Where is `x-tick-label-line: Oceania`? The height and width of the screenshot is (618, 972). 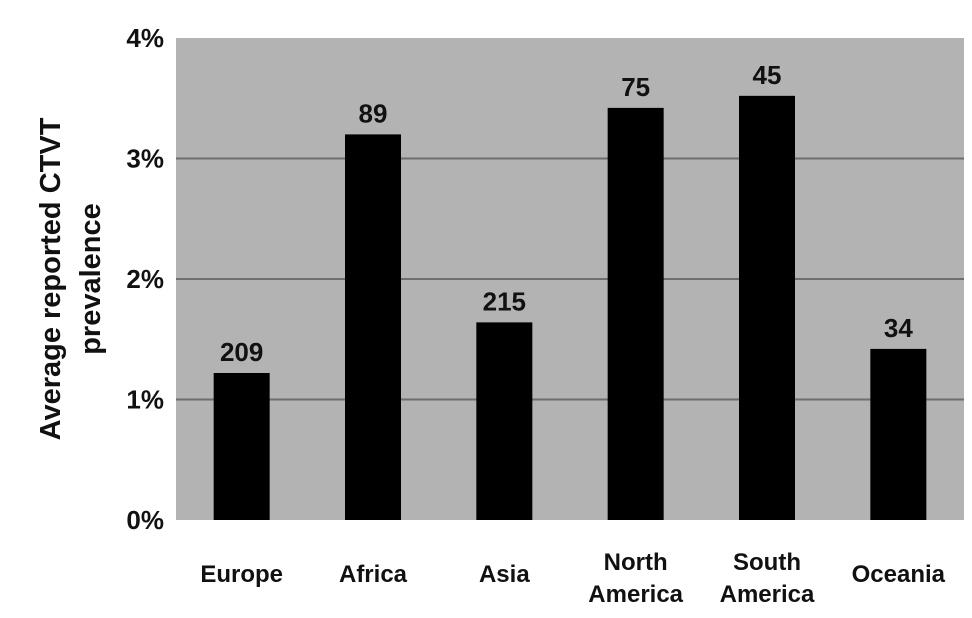 x-tick-label-line: Oceania is located at coordinates (899, 574).